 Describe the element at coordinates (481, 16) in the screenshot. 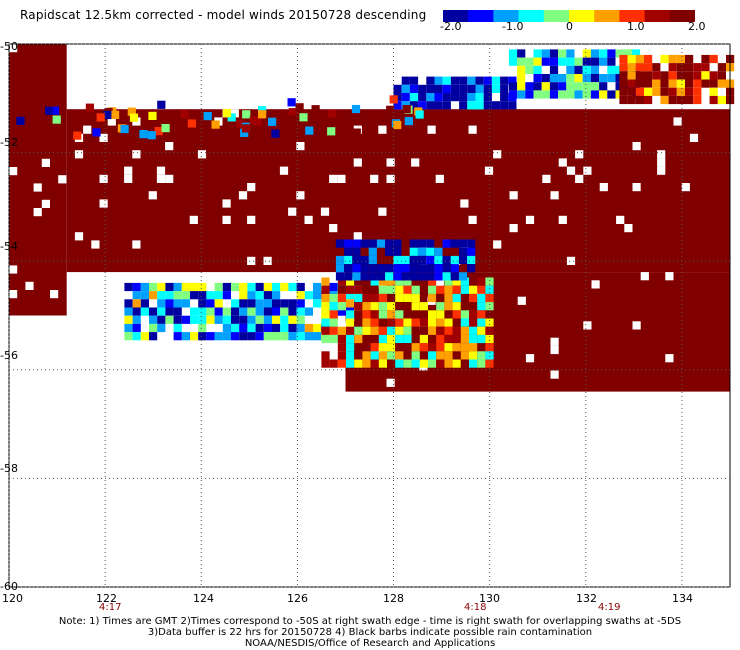

I see `colorbar-swatch` at that location.